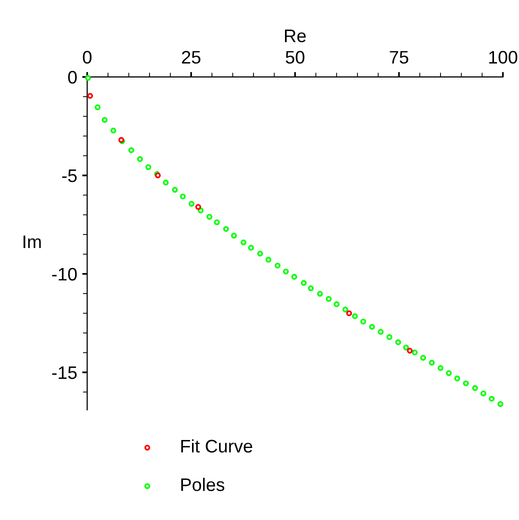 This screenshot has height=520, width=519. What do you see at coordinates (503, 57) in the screenshot?
I see `x-tick-label: 100` at bounding box center [503, 57].